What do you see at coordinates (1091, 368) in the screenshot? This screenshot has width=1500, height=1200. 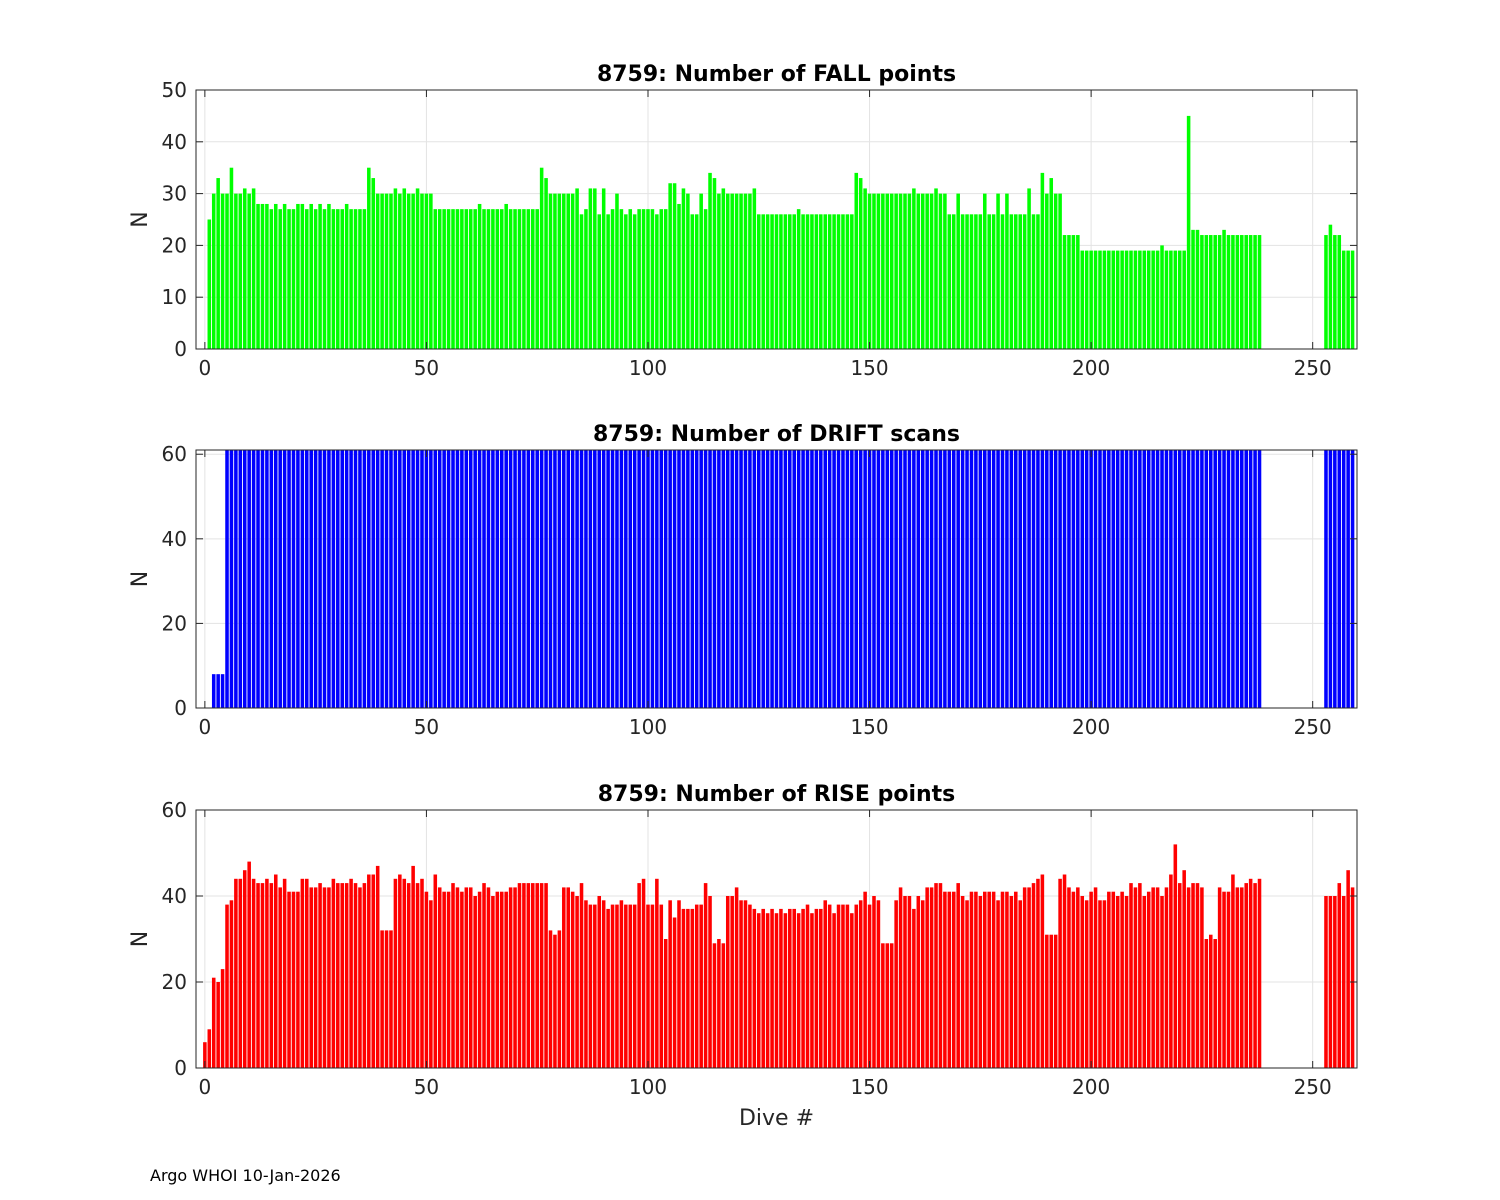 I see `x-tick-label: 200` at bounding box center [1091, 368].